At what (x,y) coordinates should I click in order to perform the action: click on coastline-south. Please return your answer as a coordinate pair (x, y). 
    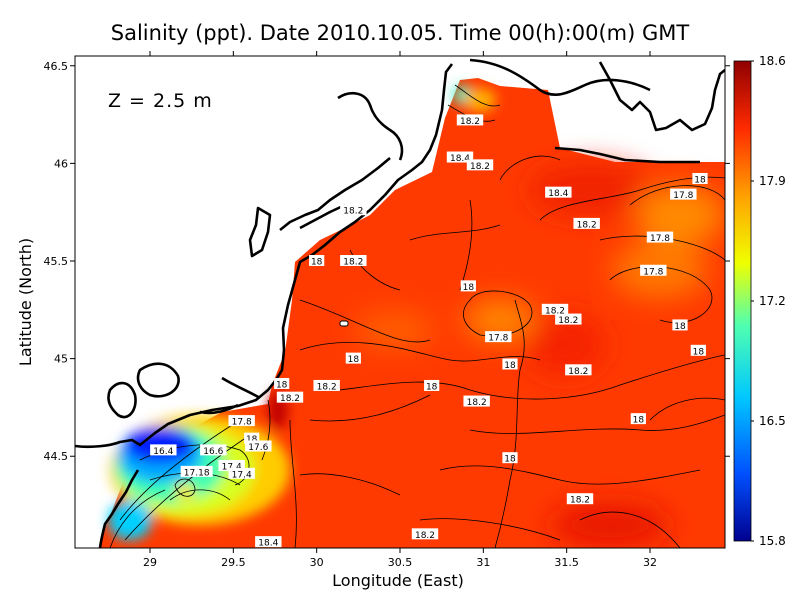
    Looking at the image, I should click on (119, 508).